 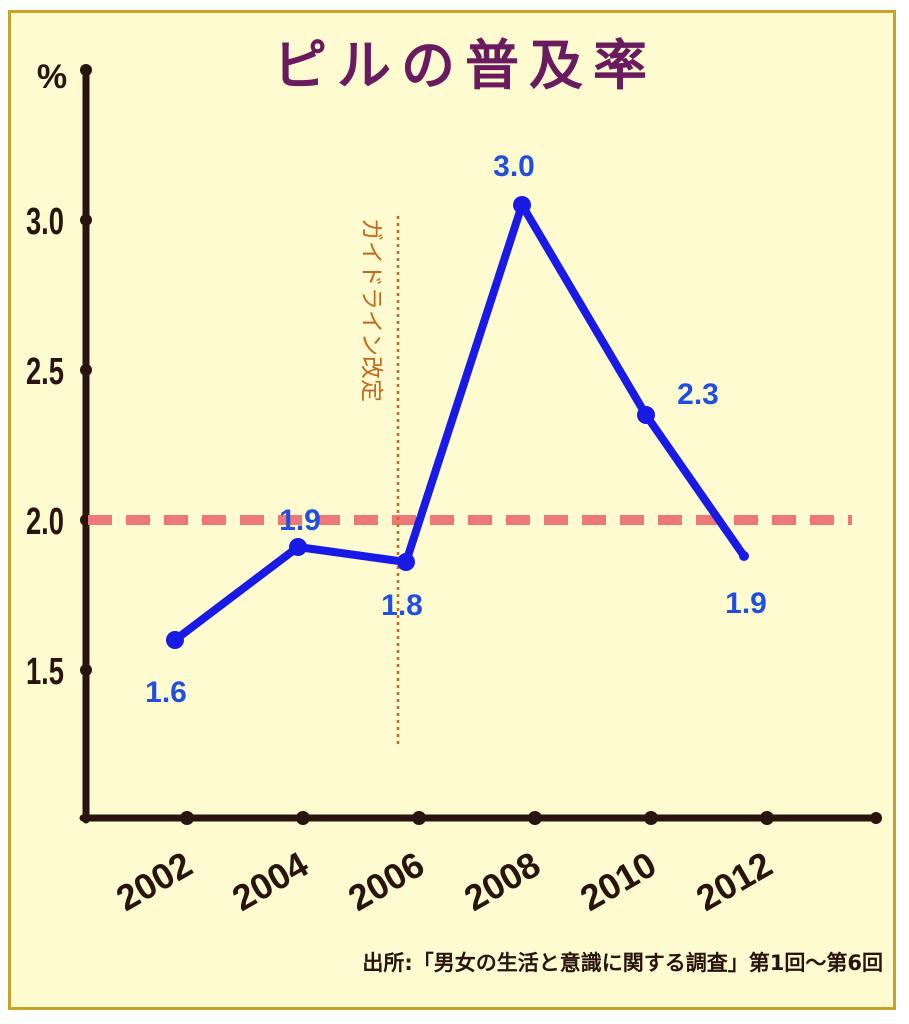 What do you see at coordinates (444, 865) in the screenshot?
I see `x-ticks: 2002 2004 2006 2008 2010 2012` at bounding box center [444, 865].